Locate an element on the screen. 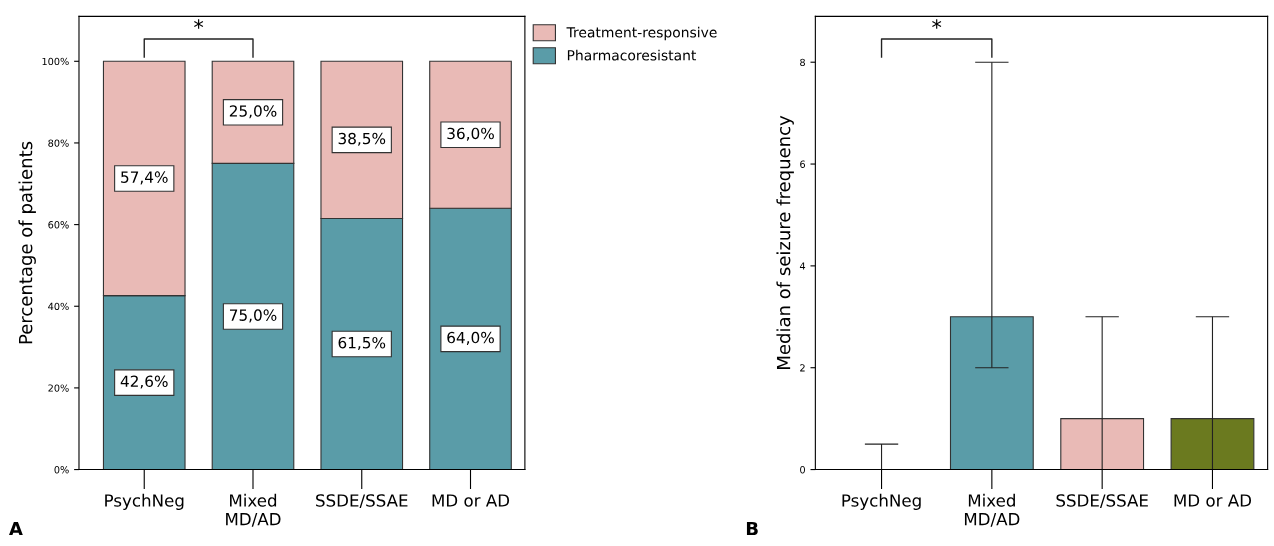  data-label: 61,5% is located at coordinates (362, 343).